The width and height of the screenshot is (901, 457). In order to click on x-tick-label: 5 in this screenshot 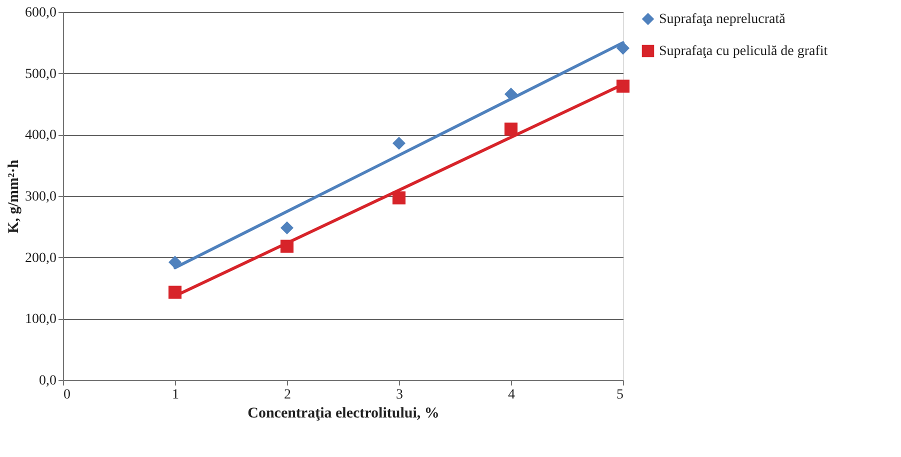, I will do `click(620, 395)`.